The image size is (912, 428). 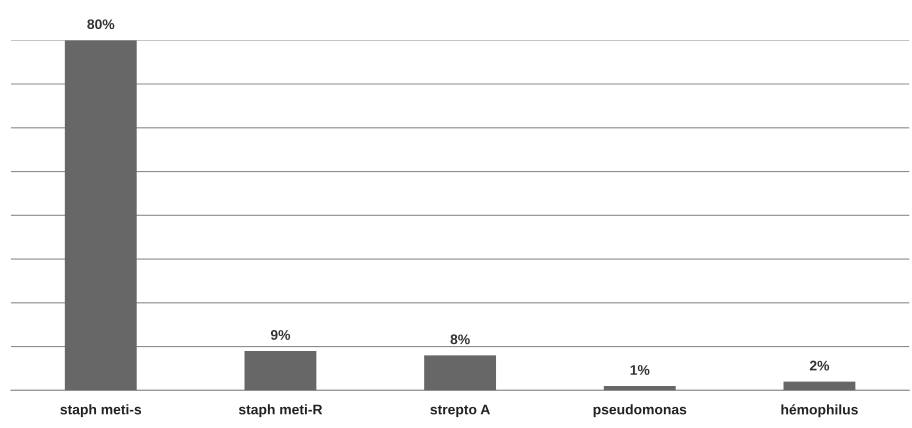 I want to click on x-tick-label: hémophilus, so click(x=819, y=411).